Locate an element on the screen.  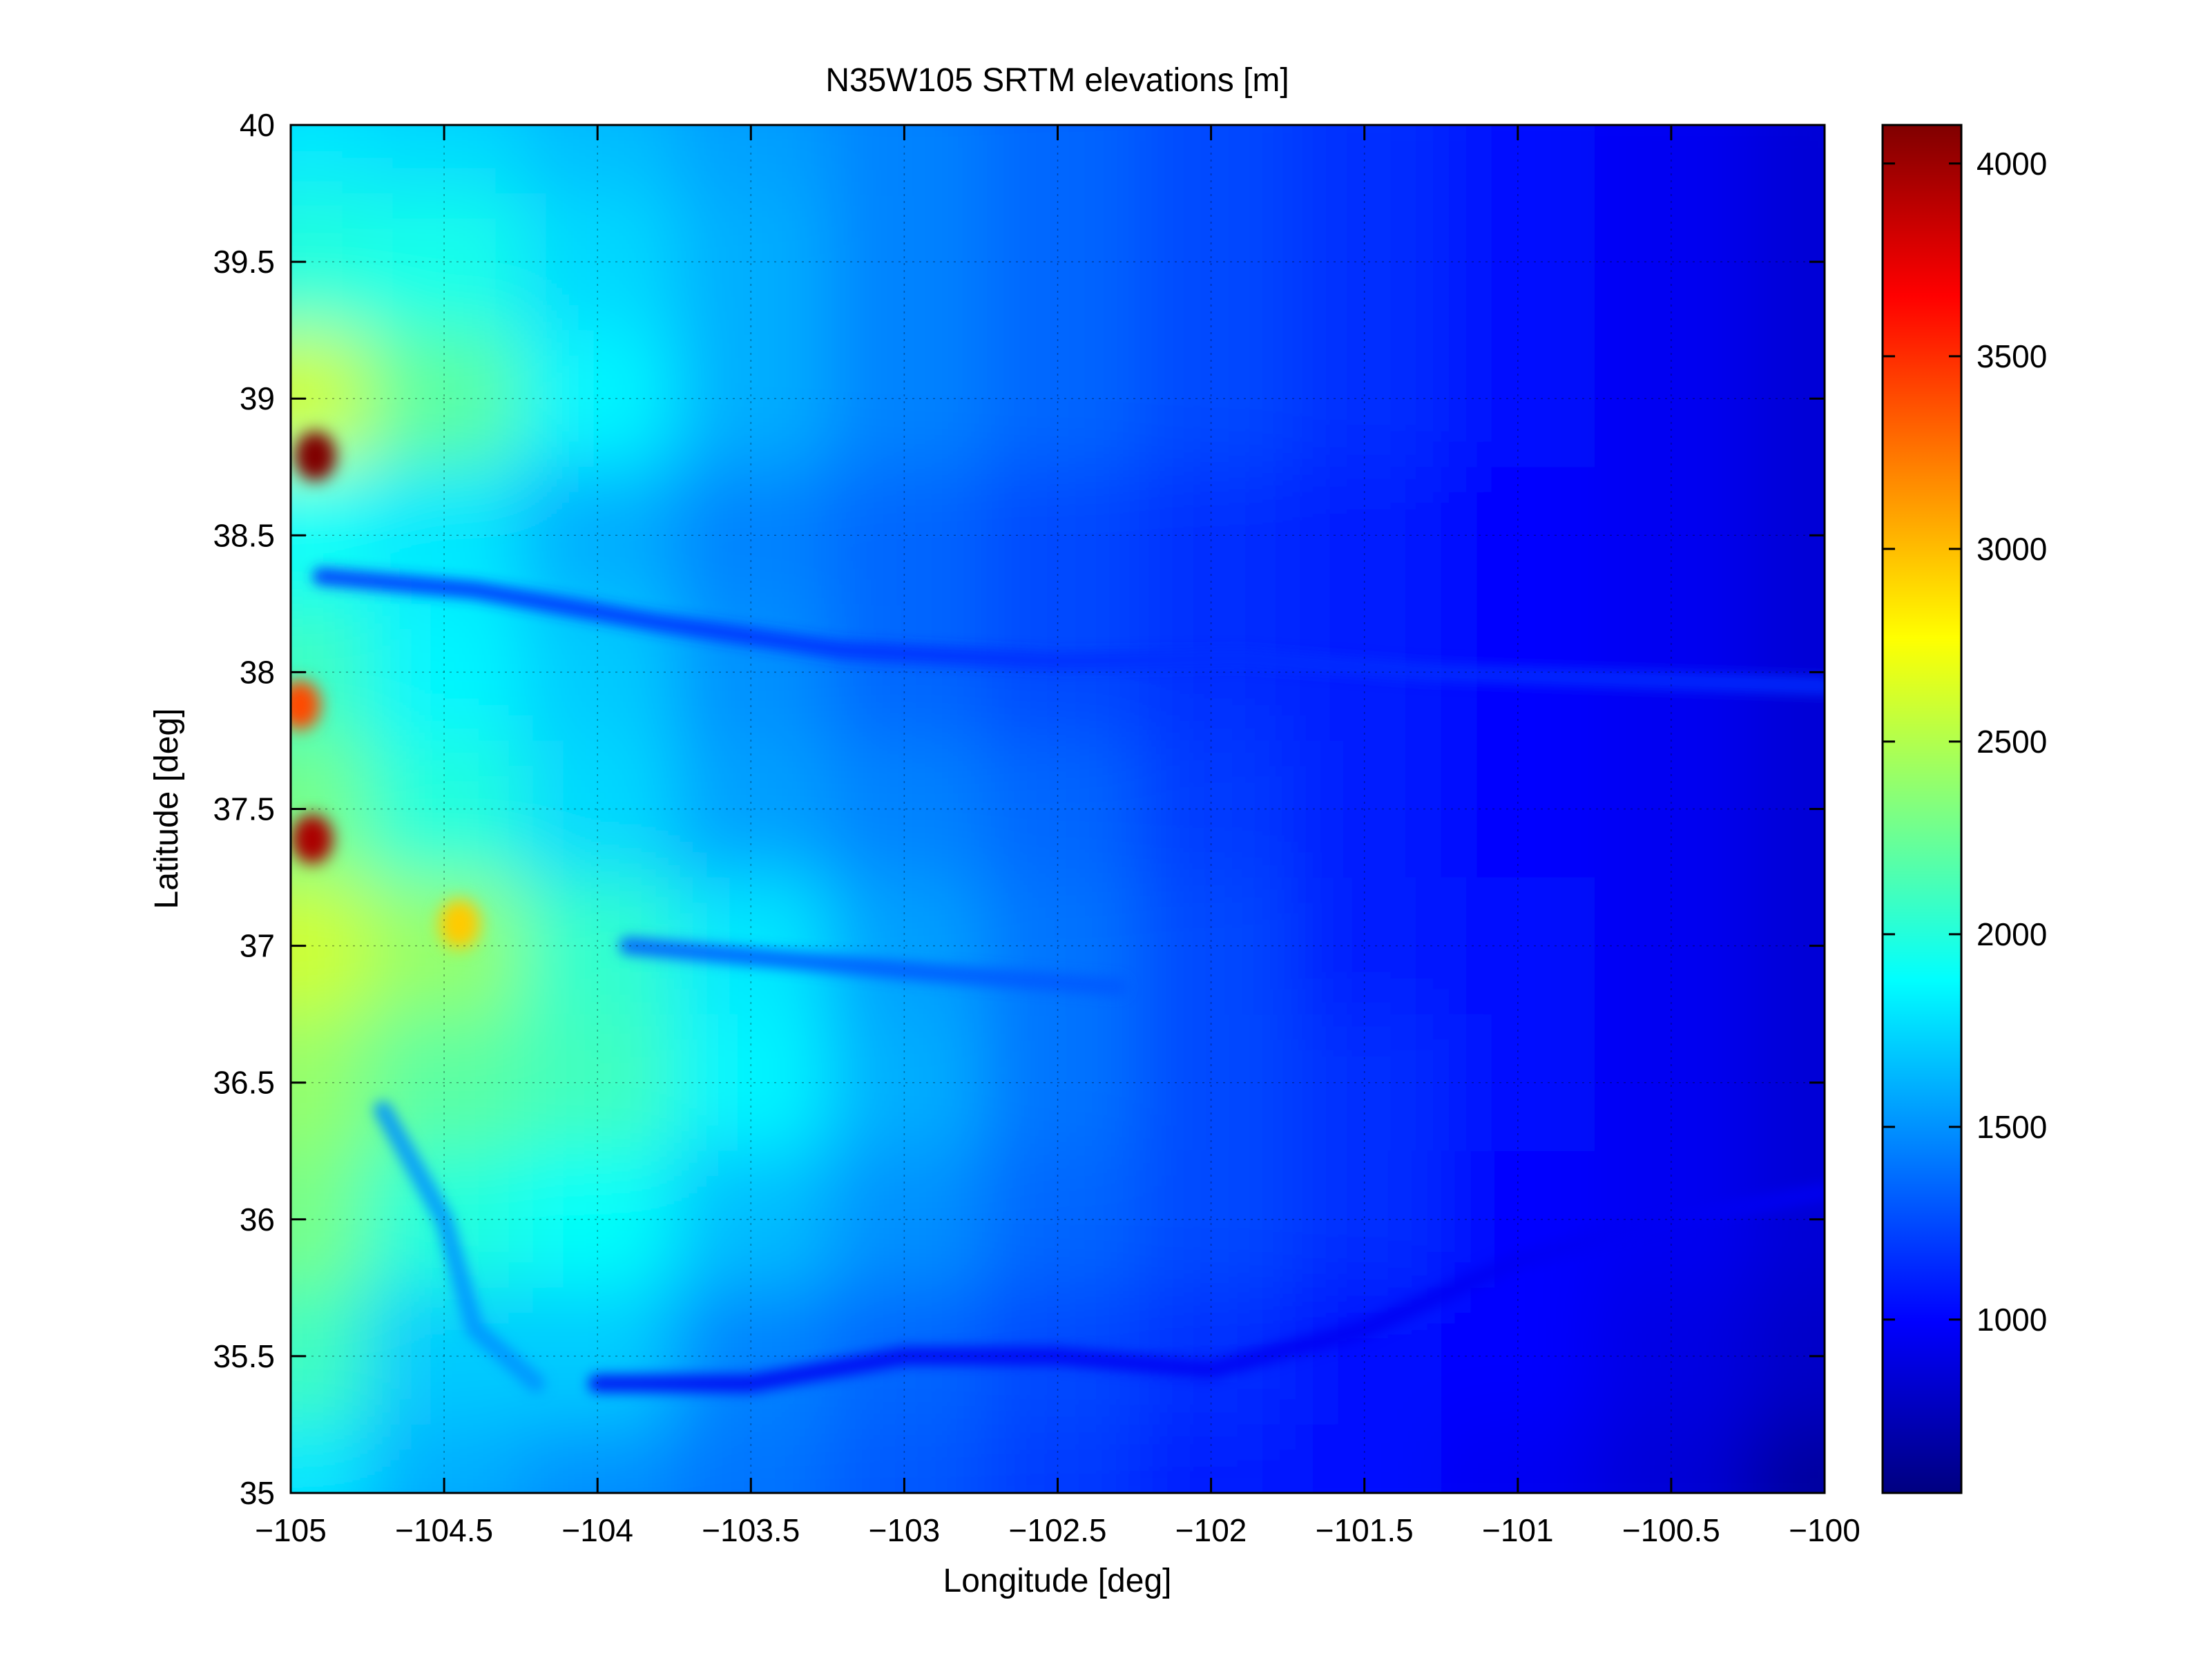
colorbar: 1000 1500 2000 2500 3000 3500 4000 is located at coordinates (1964, 809).